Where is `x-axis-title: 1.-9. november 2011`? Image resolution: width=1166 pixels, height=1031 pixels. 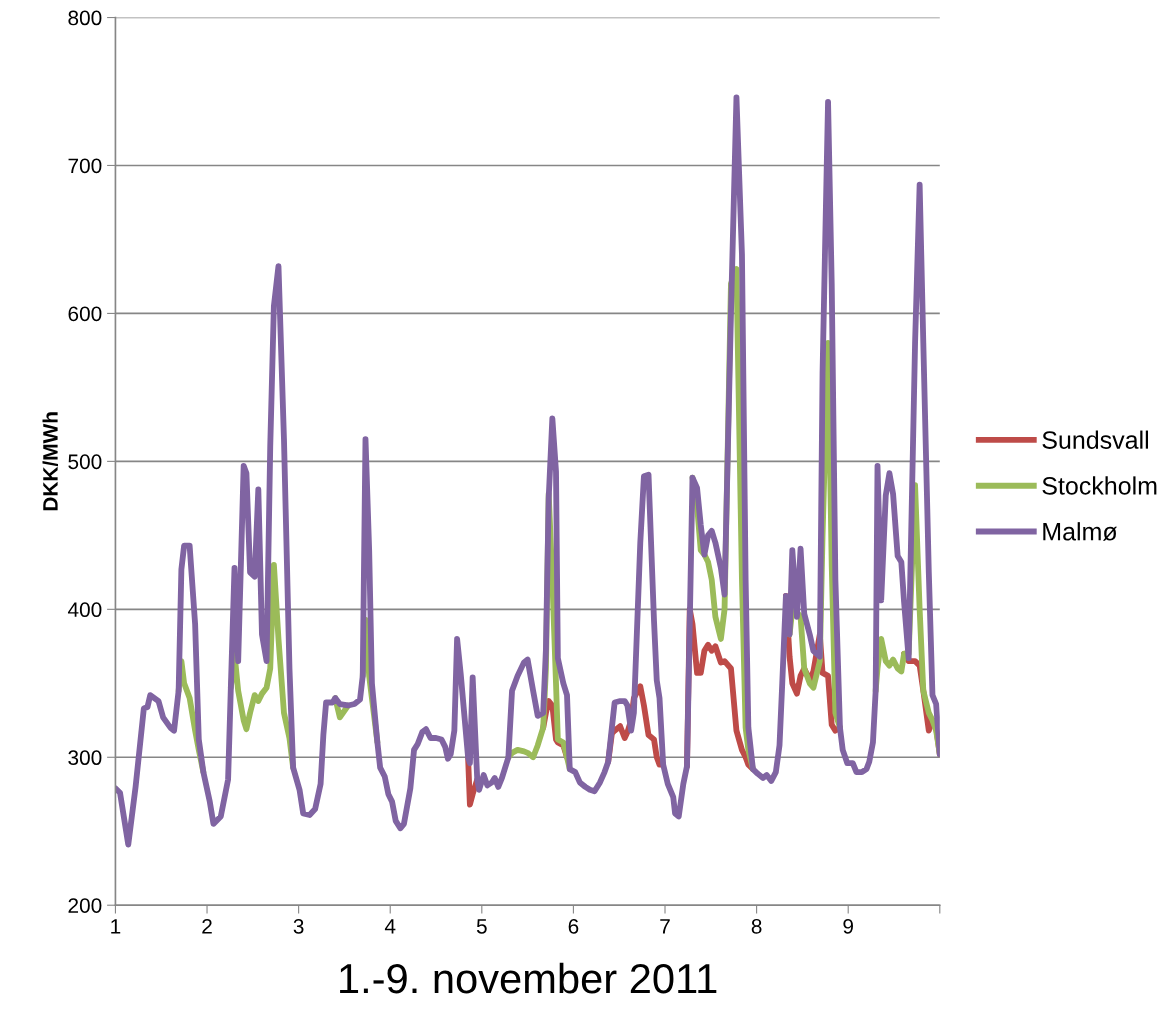 x-axis-title: 1.-9. november 2011 is located at coordinates (528, 978).